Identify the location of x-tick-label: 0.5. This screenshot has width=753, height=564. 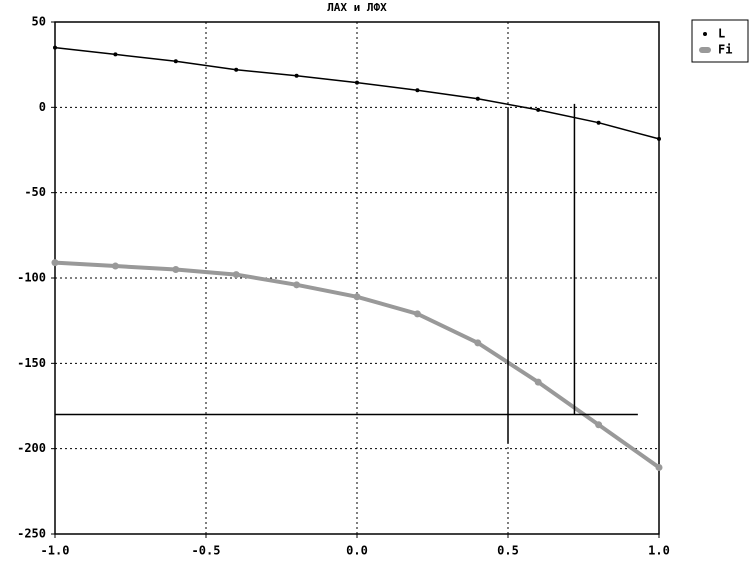
(508, 551).